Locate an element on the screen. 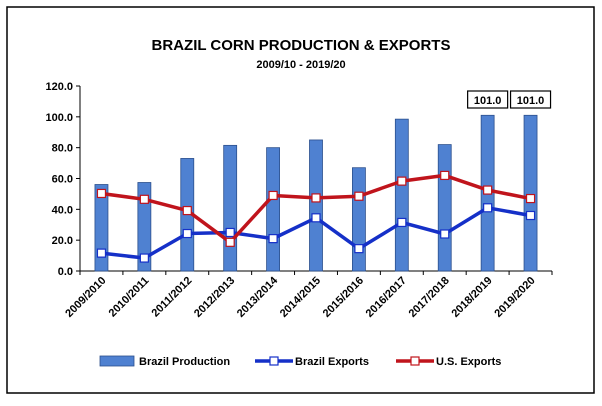 Image resolution: width=602 pixels, height=406 pixels. y-tick-label: 120.0 is located at coordinates (59, 87).